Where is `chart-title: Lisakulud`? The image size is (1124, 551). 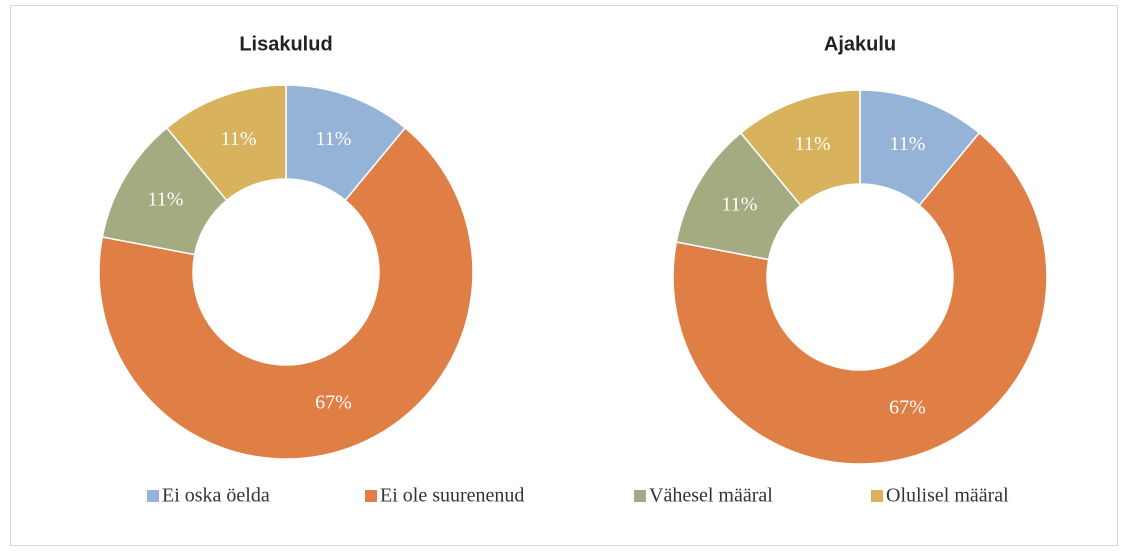 chart-title: Lisakulud is located at coordinates (285, 44).